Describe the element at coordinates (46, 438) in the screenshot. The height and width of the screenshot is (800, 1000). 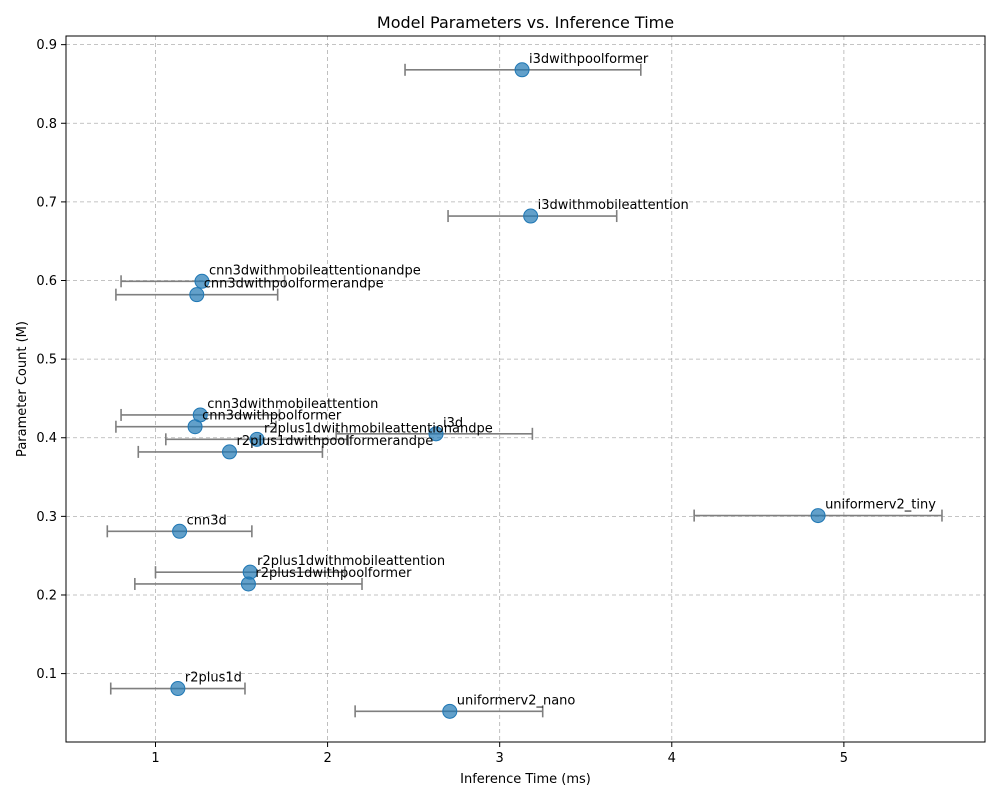
I see `y-tick-label: 0.4` at that location.